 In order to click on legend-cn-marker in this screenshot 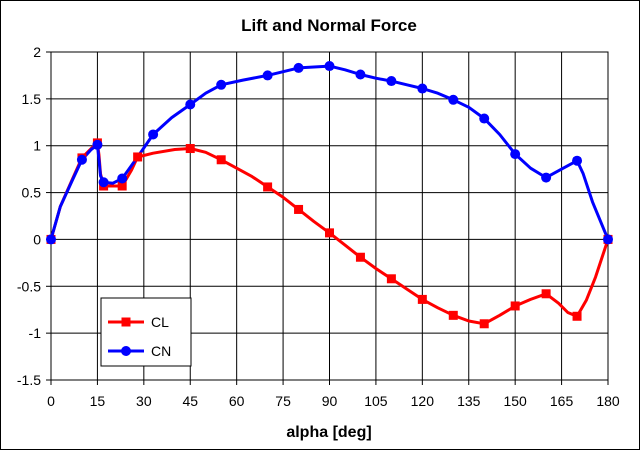, I will do `click(126, 351)`.